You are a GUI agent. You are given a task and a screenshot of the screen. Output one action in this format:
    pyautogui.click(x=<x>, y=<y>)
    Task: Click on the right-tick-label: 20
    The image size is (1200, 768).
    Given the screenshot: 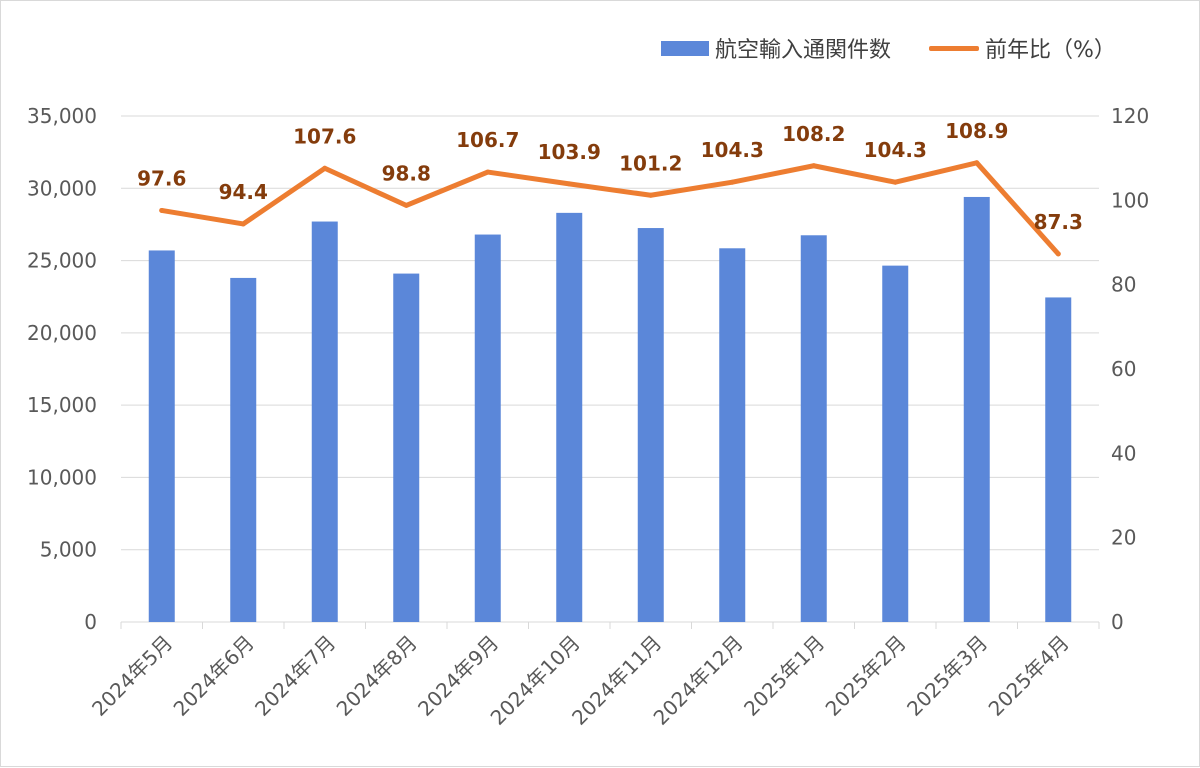 What is the action you would take?
    pyautogui.click(x=1123, y=538)
    